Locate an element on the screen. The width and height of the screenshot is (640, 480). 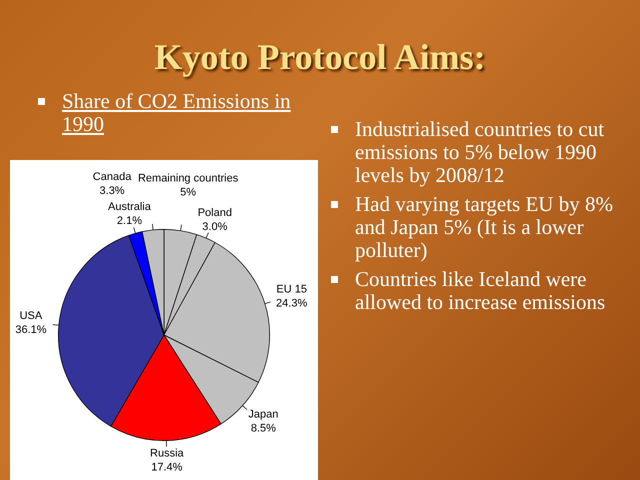
data-label: 36.1% is located at coordinates (31, 330).